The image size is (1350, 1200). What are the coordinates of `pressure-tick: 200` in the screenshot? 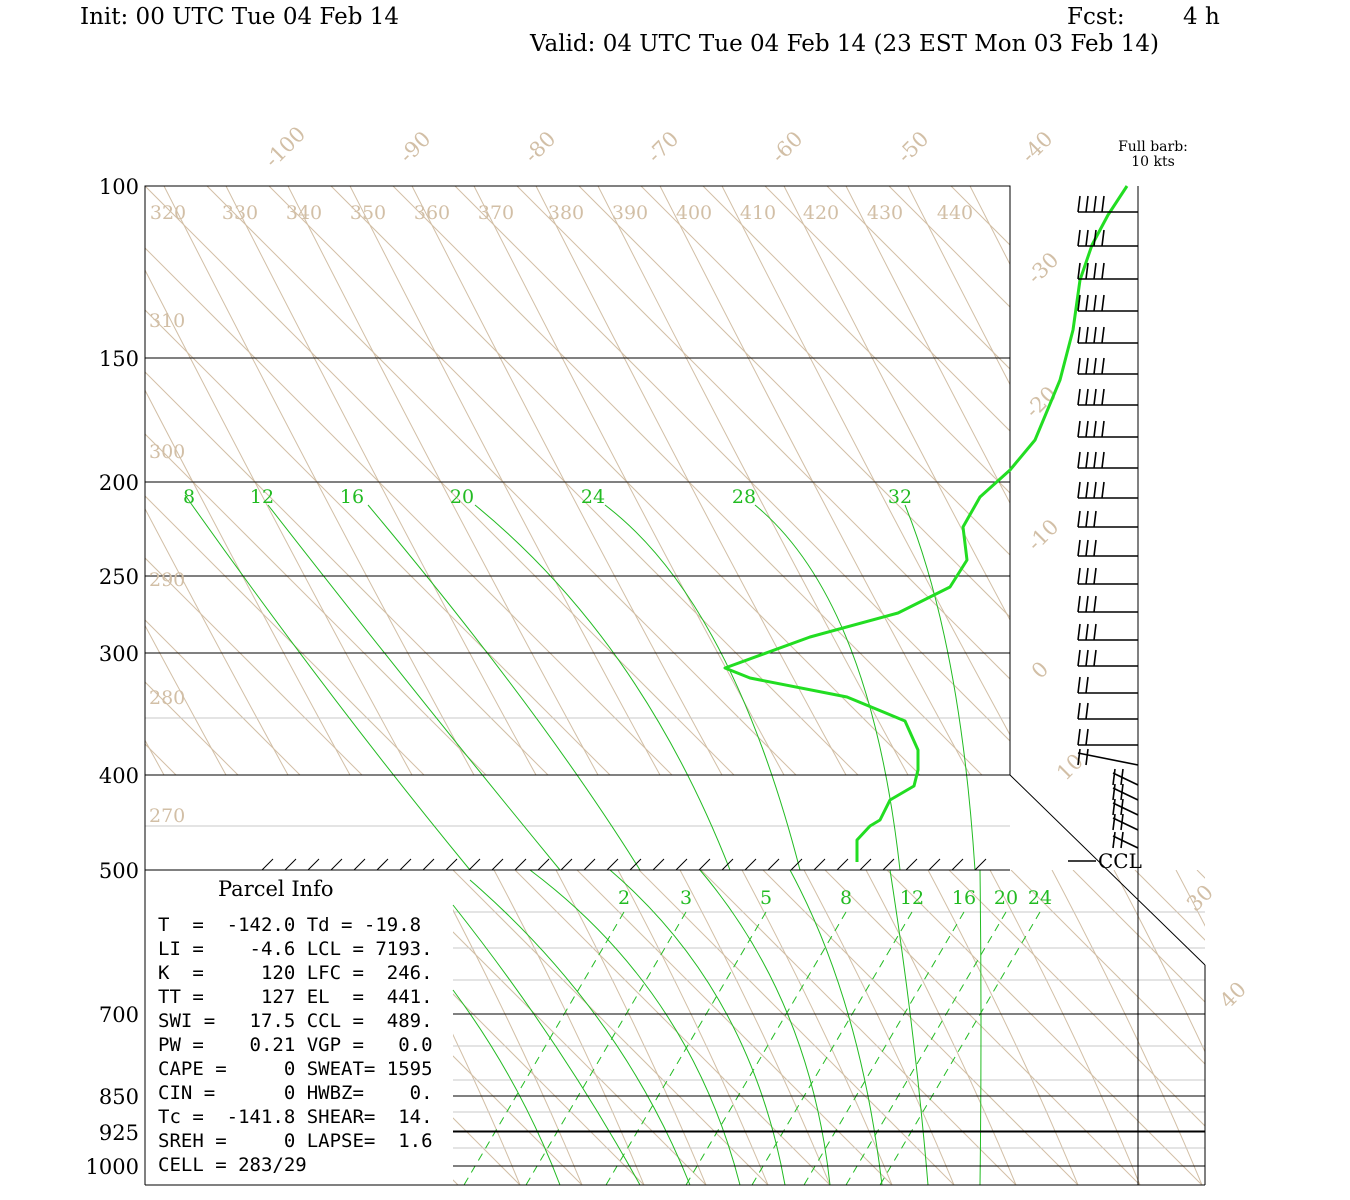 It's located at (119, 483).